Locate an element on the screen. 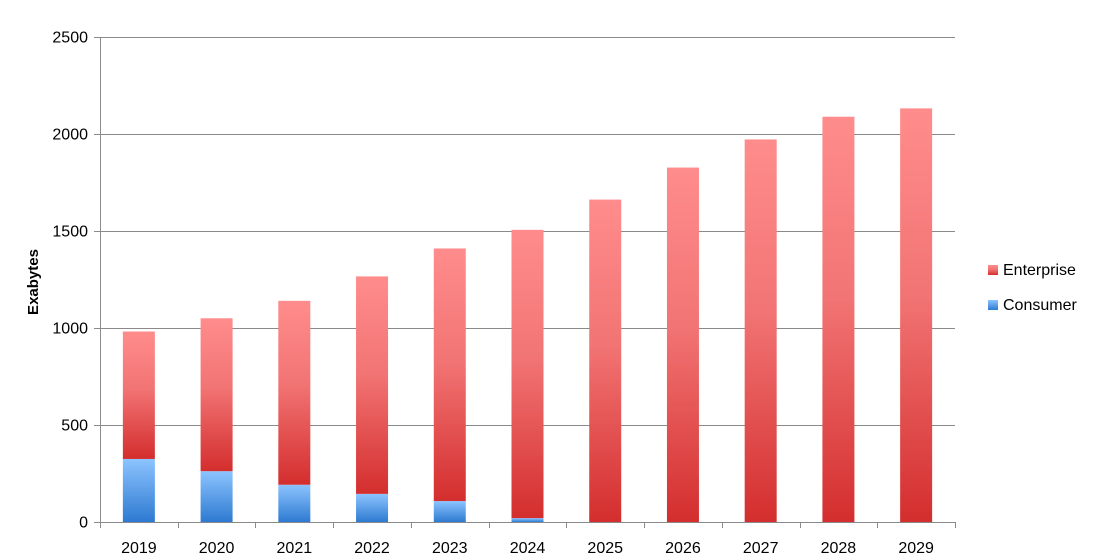 Image resolution: width=1100 pixels, height=560 pixels. x-tick-label-2022: 2022 is located at coordinates (372, 548).